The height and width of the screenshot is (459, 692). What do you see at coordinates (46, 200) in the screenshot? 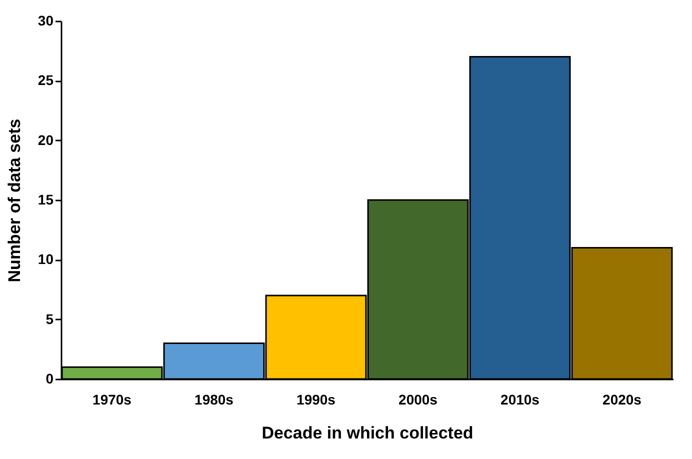
I see `y-tick-label: 15` at bounding box center [46, 200].